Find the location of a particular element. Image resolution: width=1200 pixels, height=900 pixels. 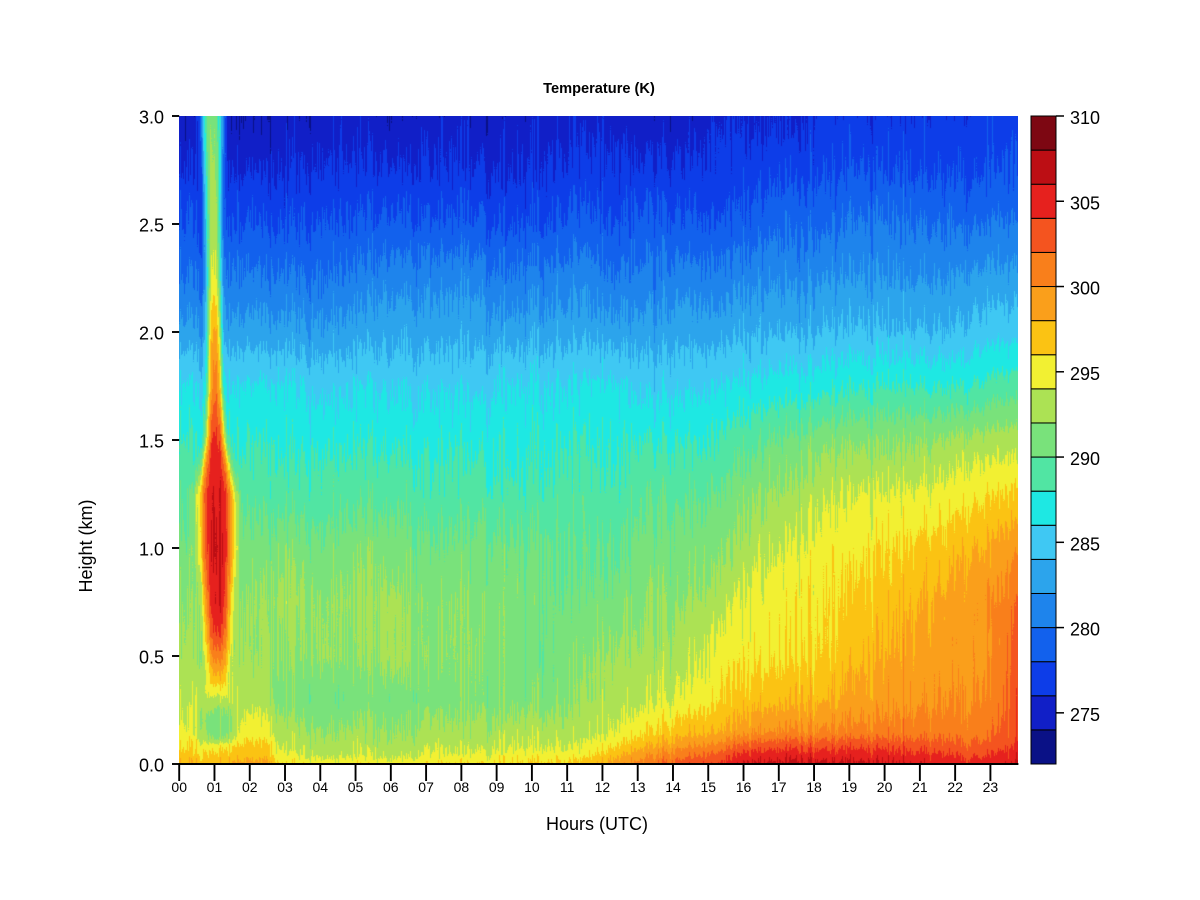

svg-text: 13 is located at coordinates (638, 787).